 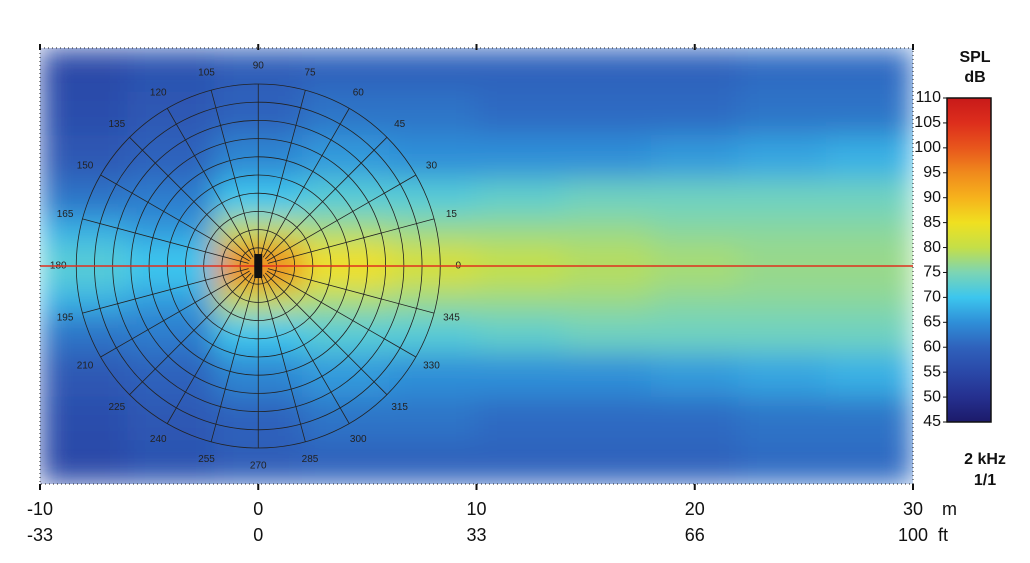 What do you see at coordinates (949, 509) in the screenshot?
I see `x-unit: m` at bounding box center [949, 509].